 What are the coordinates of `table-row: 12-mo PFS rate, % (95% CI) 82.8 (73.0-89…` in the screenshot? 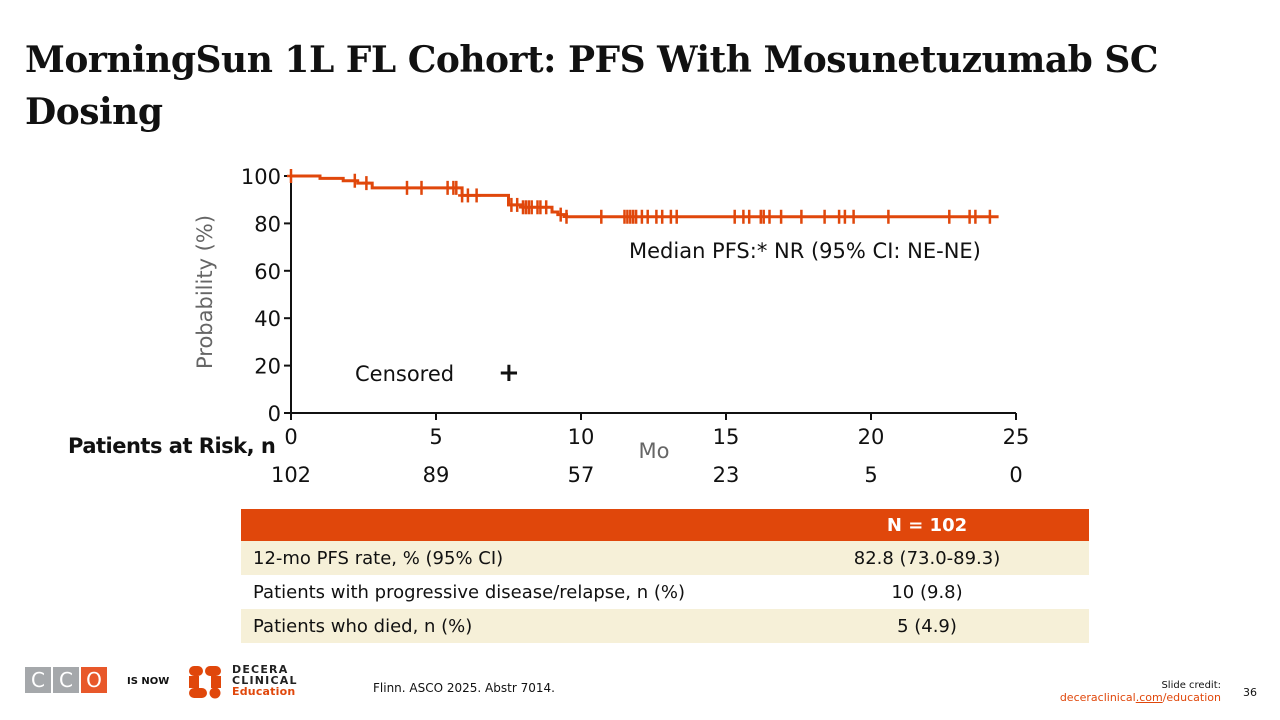 It's located at (665, 558).